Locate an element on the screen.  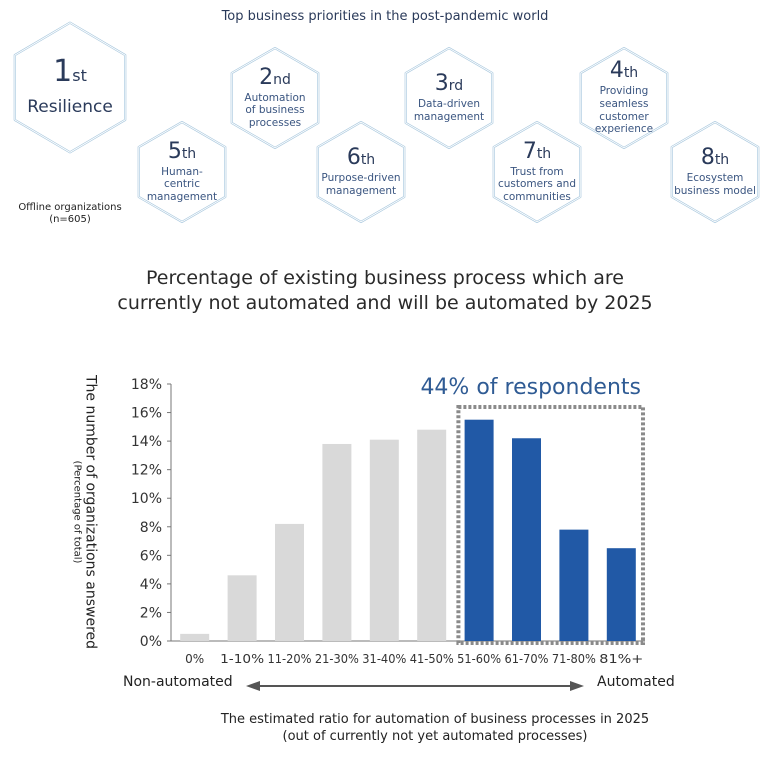
sample-note: Offline organizations (n=605) is located at coordinates (70, 213).